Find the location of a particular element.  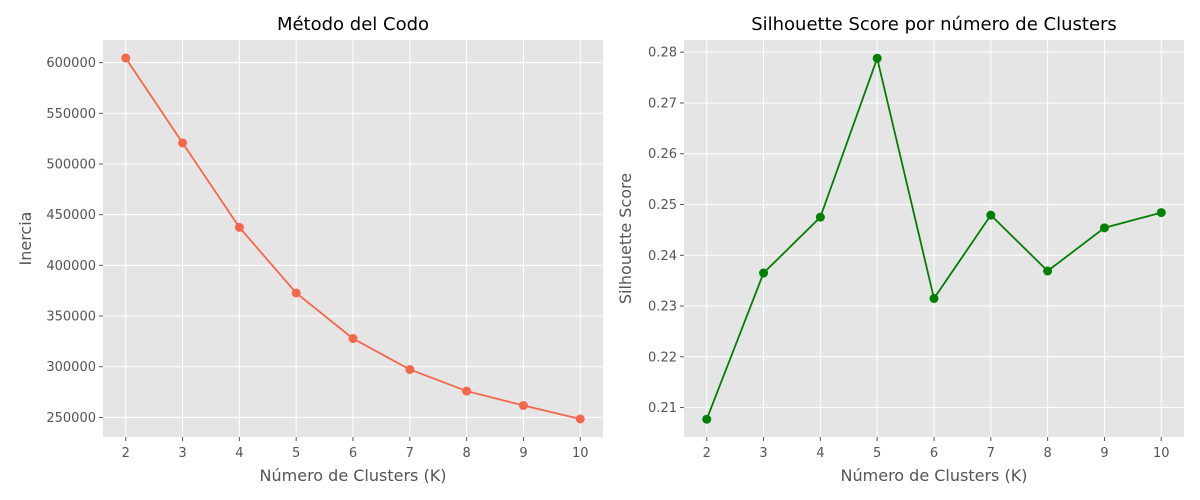

y-tick-label: 0.23 is located at coordinates (662, 307).